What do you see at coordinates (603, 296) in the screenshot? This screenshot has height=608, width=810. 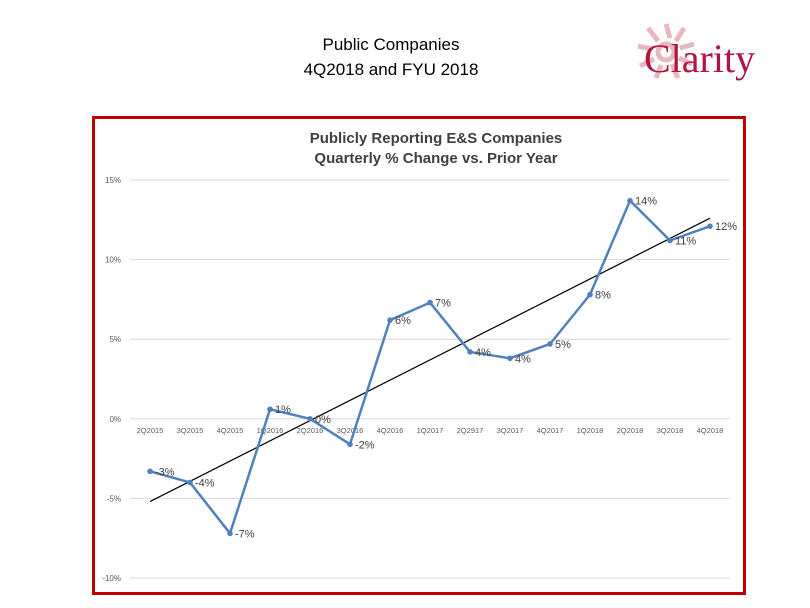 I see `data-label: 8%` at bounding box center [603, 296].